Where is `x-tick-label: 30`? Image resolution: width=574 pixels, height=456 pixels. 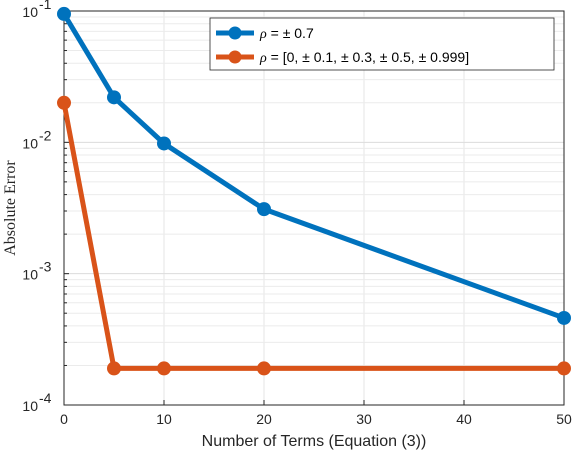 x-tick-label: 30 is located at coordinates (364, 419).